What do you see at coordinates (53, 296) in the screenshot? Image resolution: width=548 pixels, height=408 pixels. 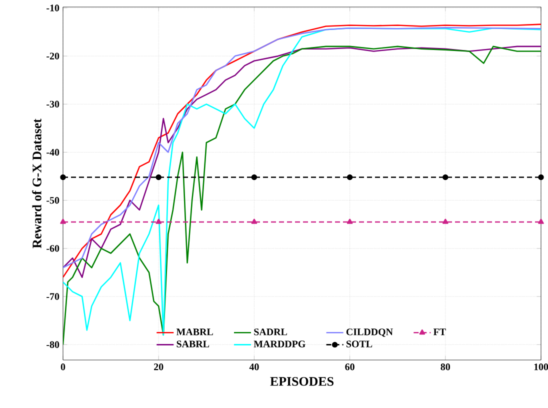 I see `y-tick-label: -70` at bounding box center [53, 296].